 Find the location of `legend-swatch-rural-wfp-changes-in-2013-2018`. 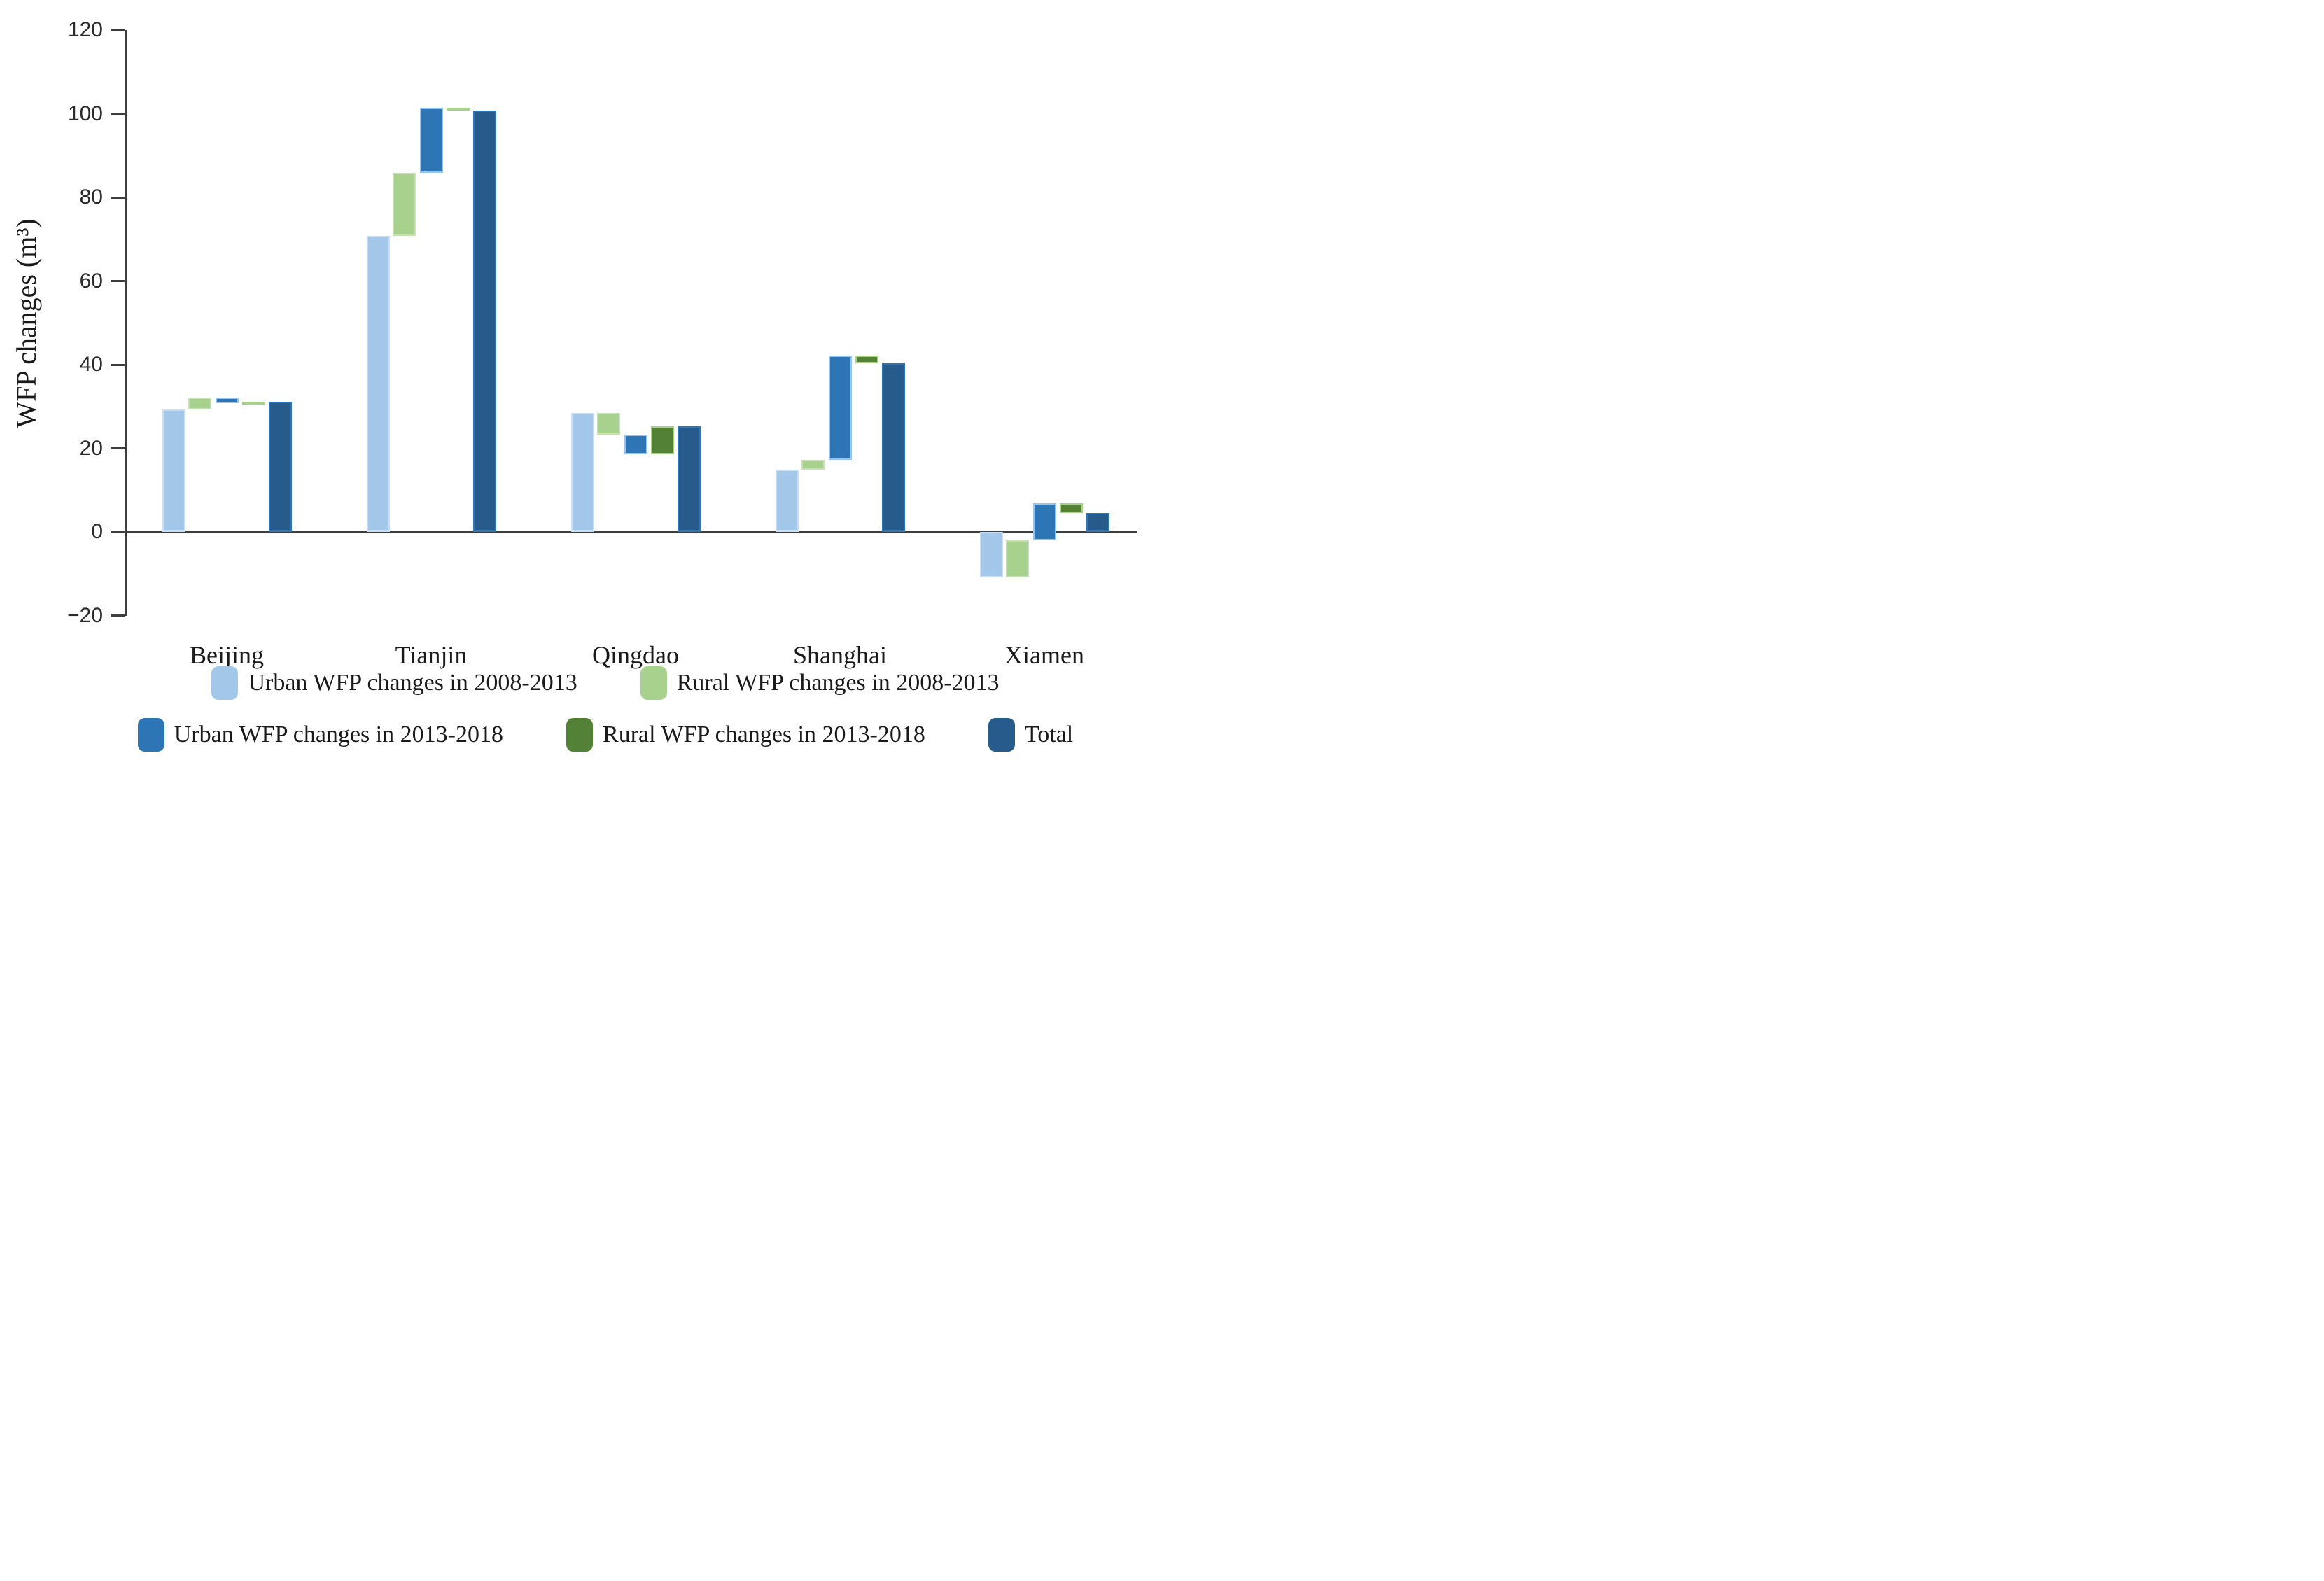

legend-swatch-rural-wfp-changes-in-2013-2018 is located at coordinates (580, 735).